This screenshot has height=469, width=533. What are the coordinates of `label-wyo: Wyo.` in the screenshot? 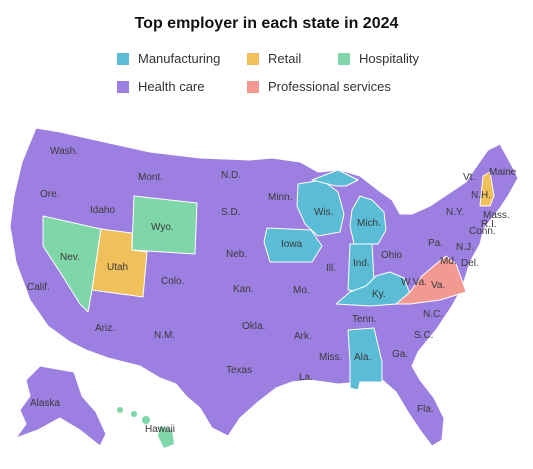 It's located at (162, 227).